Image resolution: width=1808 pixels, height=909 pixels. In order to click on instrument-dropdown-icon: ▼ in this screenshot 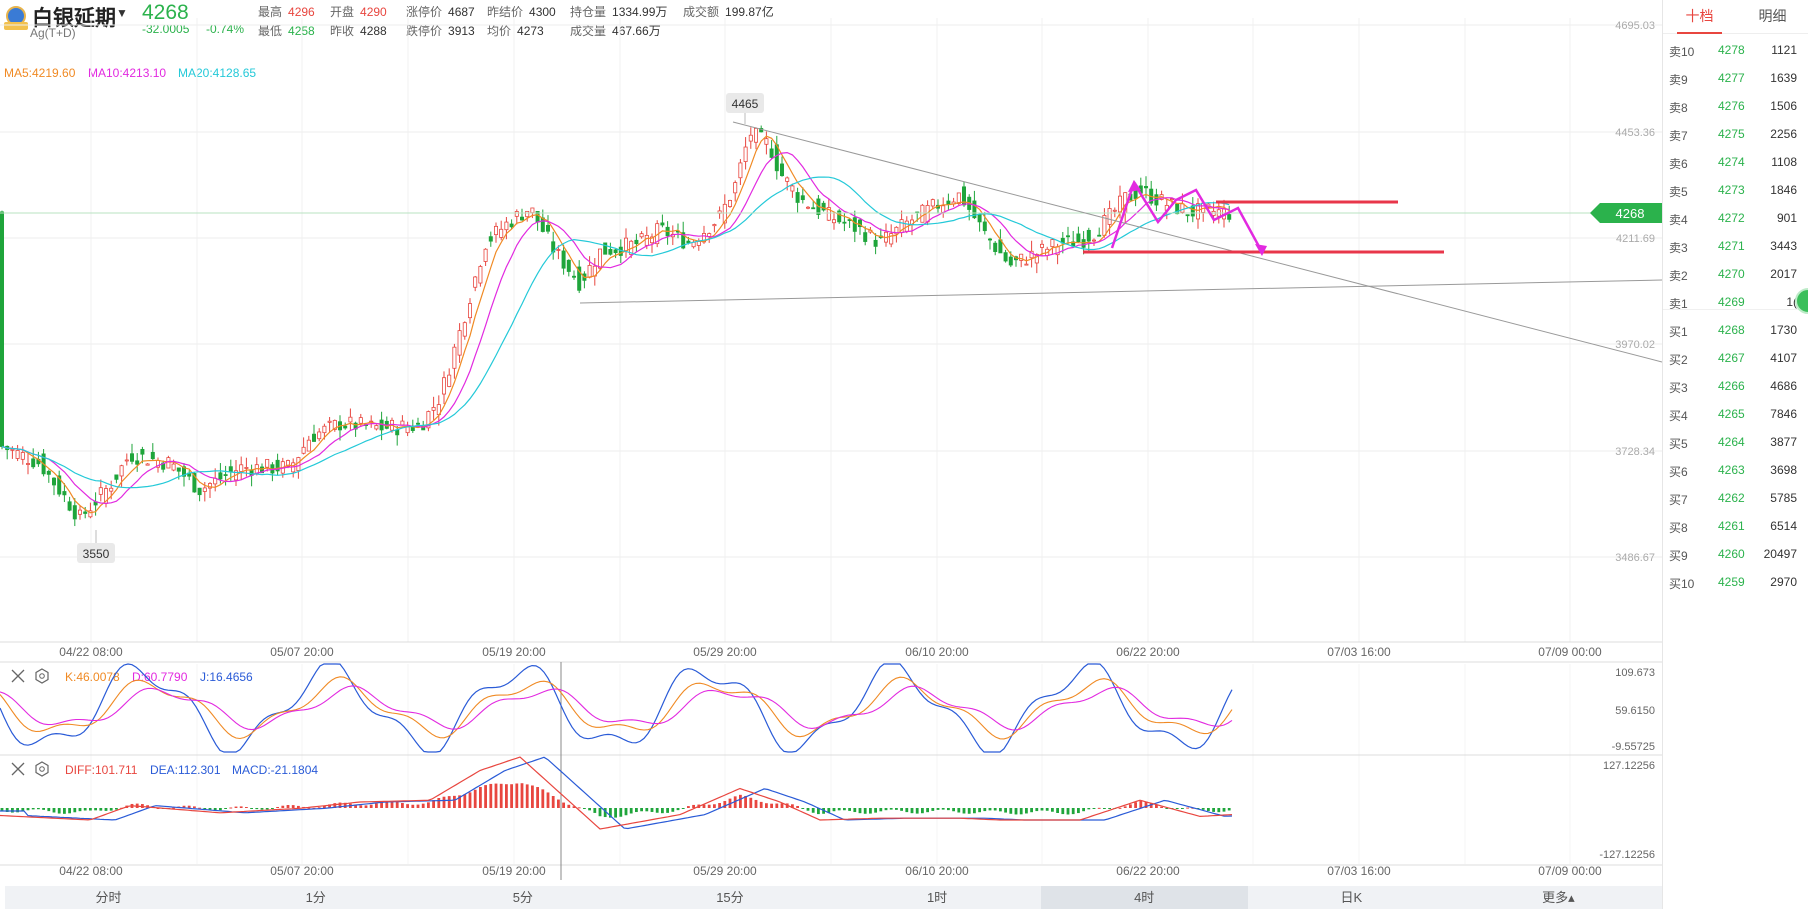, I will do `click(122, 13)`.